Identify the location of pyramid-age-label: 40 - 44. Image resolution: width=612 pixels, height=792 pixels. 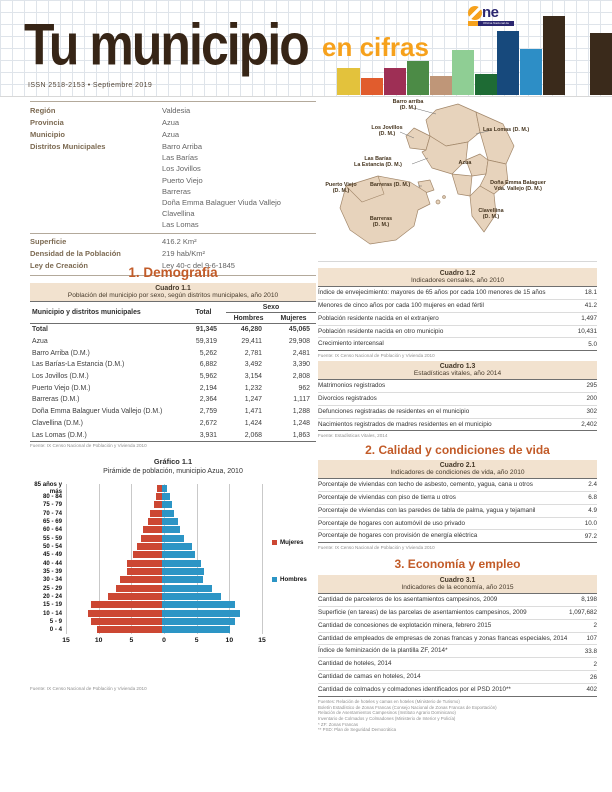
(52, 563).